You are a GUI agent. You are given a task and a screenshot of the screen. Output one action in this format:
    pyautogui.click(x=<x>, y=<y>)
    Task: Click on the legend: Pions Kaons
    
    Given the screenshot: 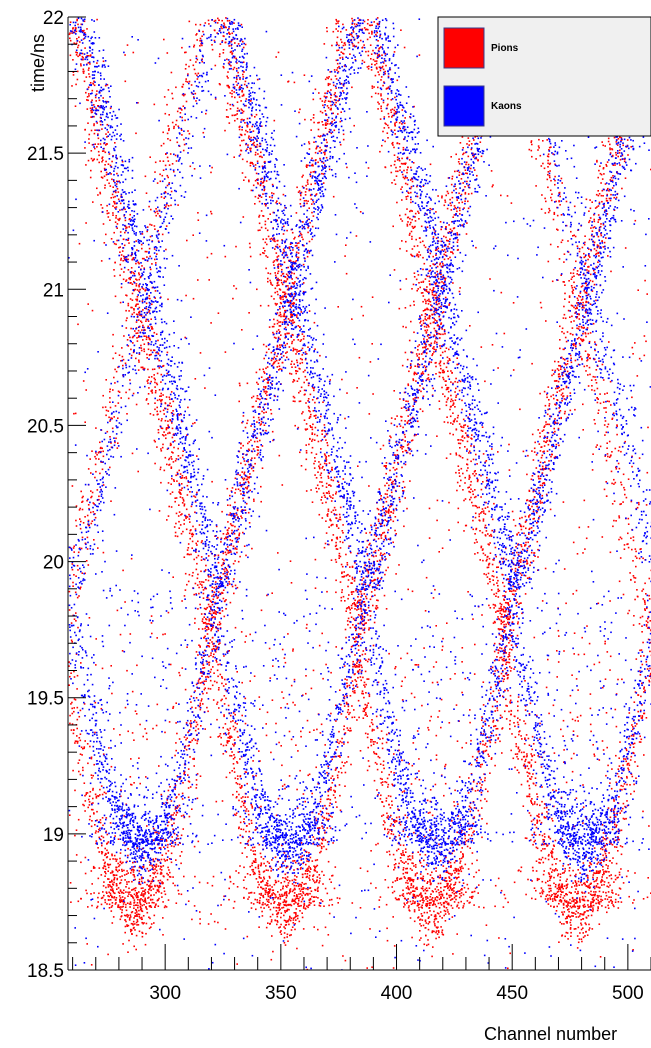 What is the action you would take?
    pyautogui.click(x=544, y=76)
    